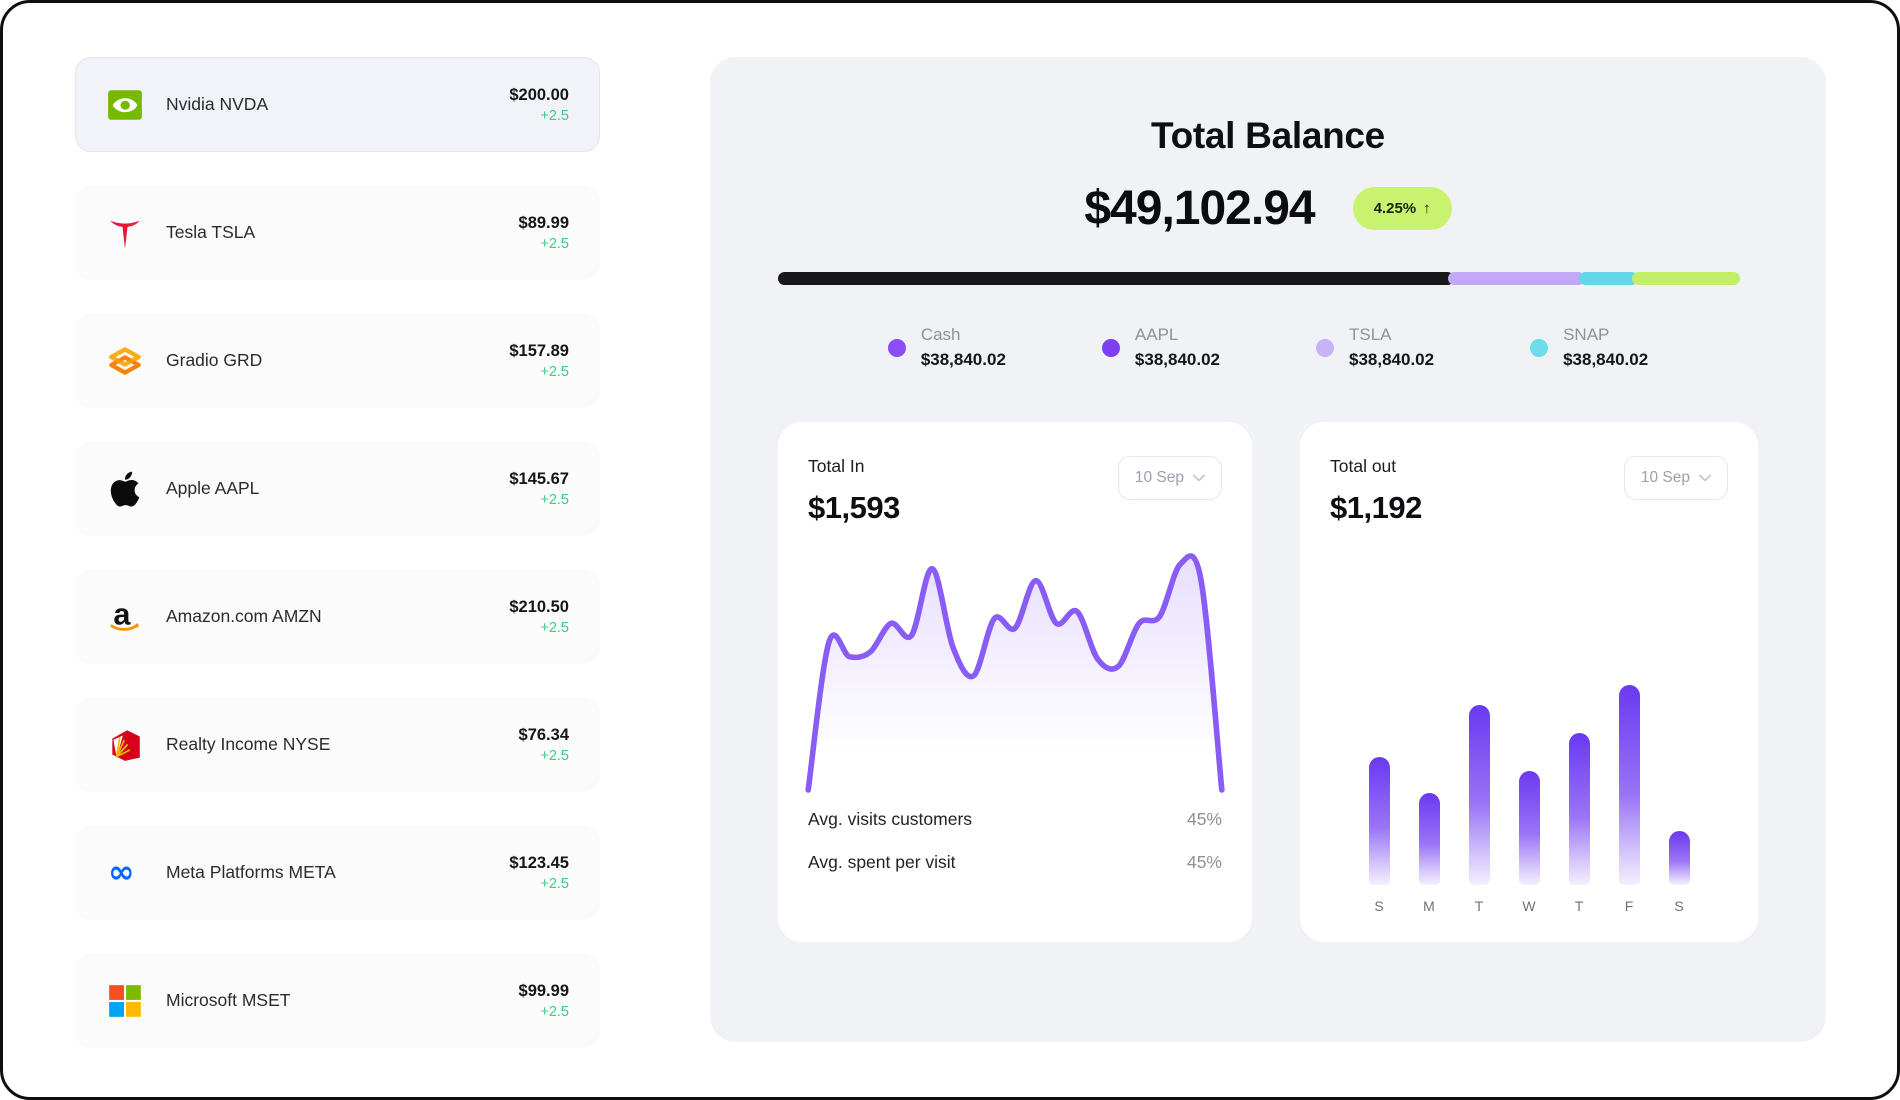  What do you see at coordinates (337, 488) in the screenshot?
I see `stock-row-apple: Apple AAPL $145.67 +2.5` at bounding box center [337, 488].